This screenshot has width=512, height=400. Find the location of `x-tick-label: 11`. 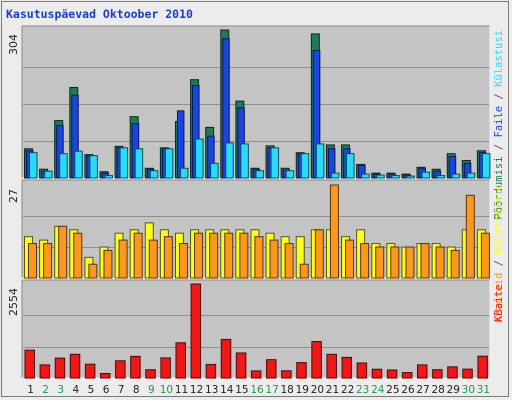

x-tick-label: 11 is located at coordinates (181, 390).